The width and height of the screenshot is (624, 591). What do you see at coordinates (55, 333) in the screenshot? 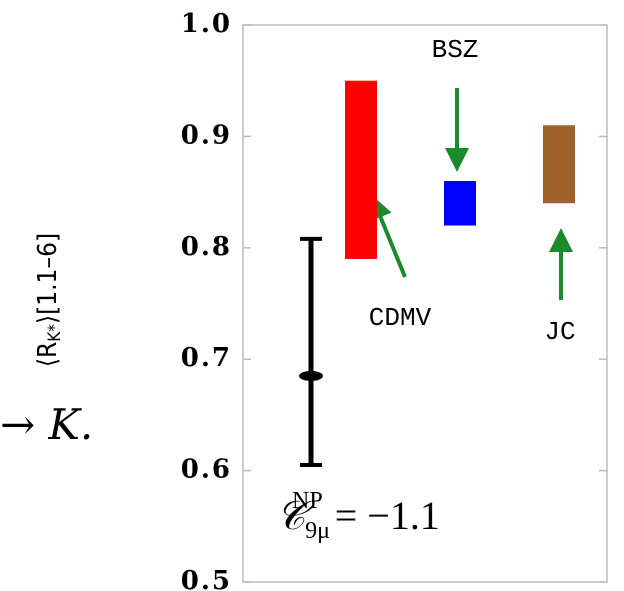
I see `y-label-sub: K*` at bounding box center [55, 333].